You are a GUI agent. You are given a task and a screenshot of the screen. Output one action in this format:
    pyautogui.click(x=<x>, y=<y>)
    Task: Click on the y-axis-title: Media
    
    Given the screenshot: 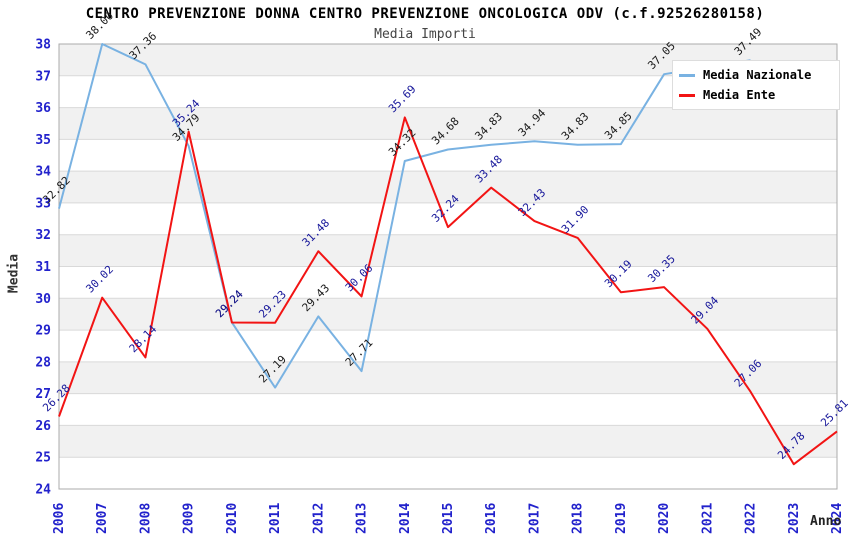 What is the action you would take?
    pyautogui.click(x=14, y=273)
    